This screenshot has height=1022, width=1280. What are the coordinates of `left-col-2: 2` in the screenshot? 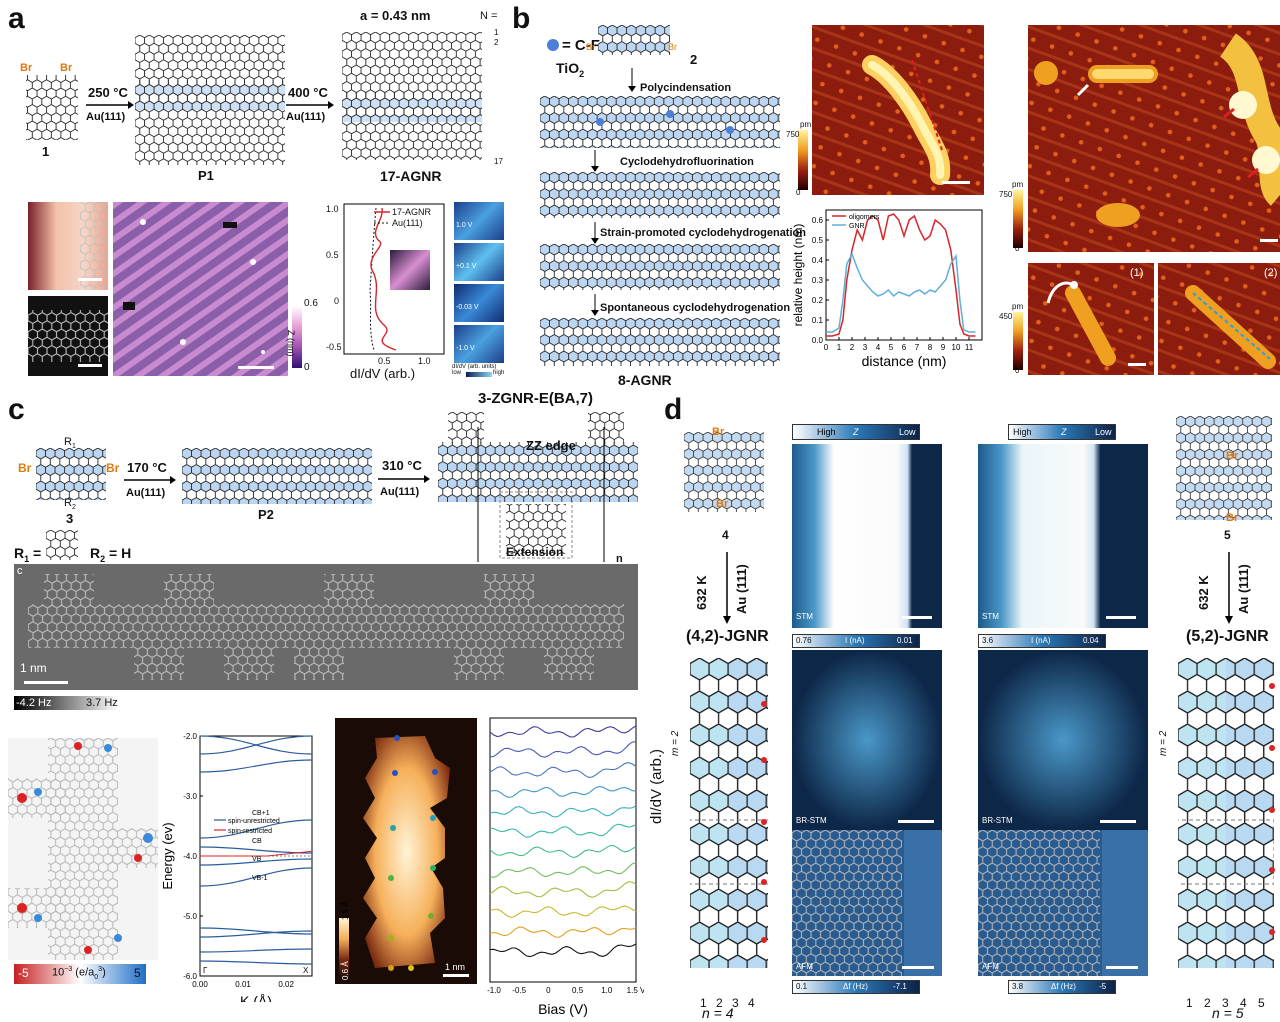 It's located at (719, 1003).